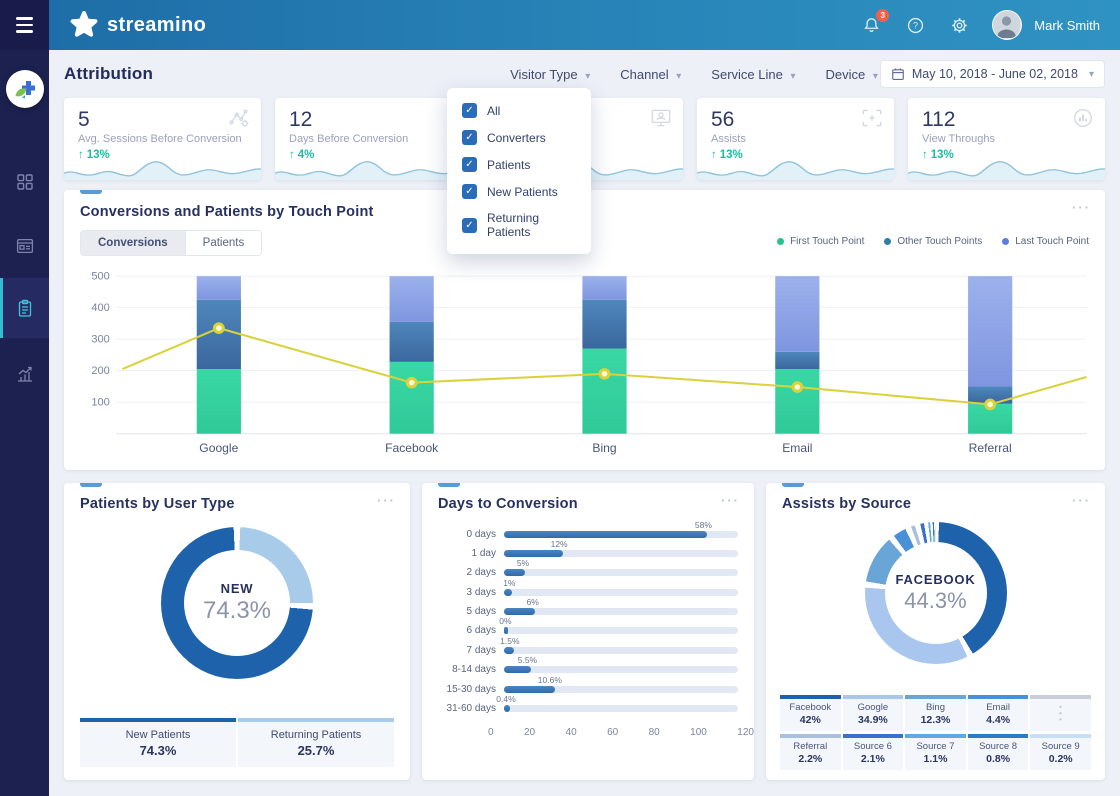 Image resolution: width=1120 pixels, height=796 pixels. Describe the element at coordinates (998, 752) in the screenshot. I see `assists-cell-source-8: Source 8 0.8%` at that location.